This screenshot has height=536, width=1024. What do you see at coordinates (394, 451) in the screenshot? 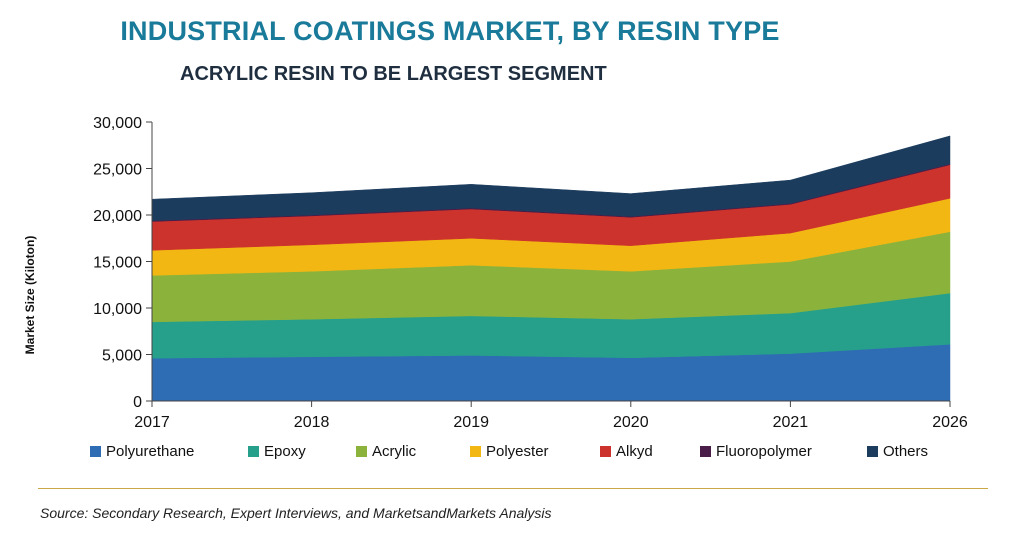
I see `legend-label: Acrylic` at bounding box center [394, 451].